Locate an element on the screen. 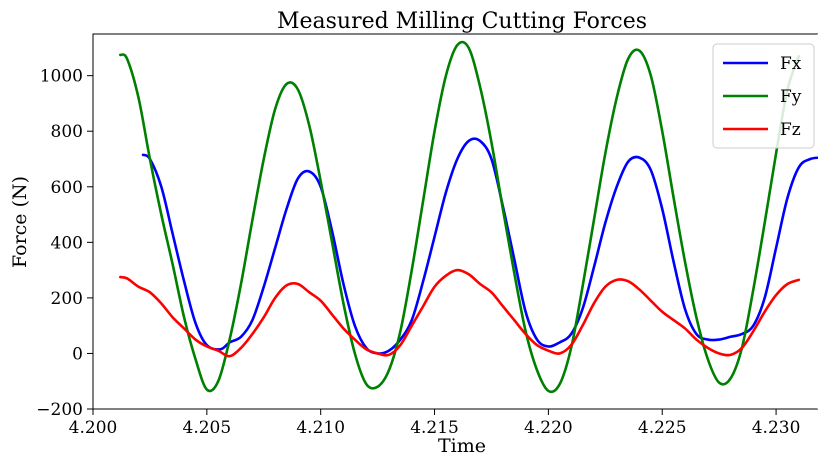 Image resolution: width=818 pixels, height=459 pixels. y-tick-label: 800 is located at coordinates (67, 132).